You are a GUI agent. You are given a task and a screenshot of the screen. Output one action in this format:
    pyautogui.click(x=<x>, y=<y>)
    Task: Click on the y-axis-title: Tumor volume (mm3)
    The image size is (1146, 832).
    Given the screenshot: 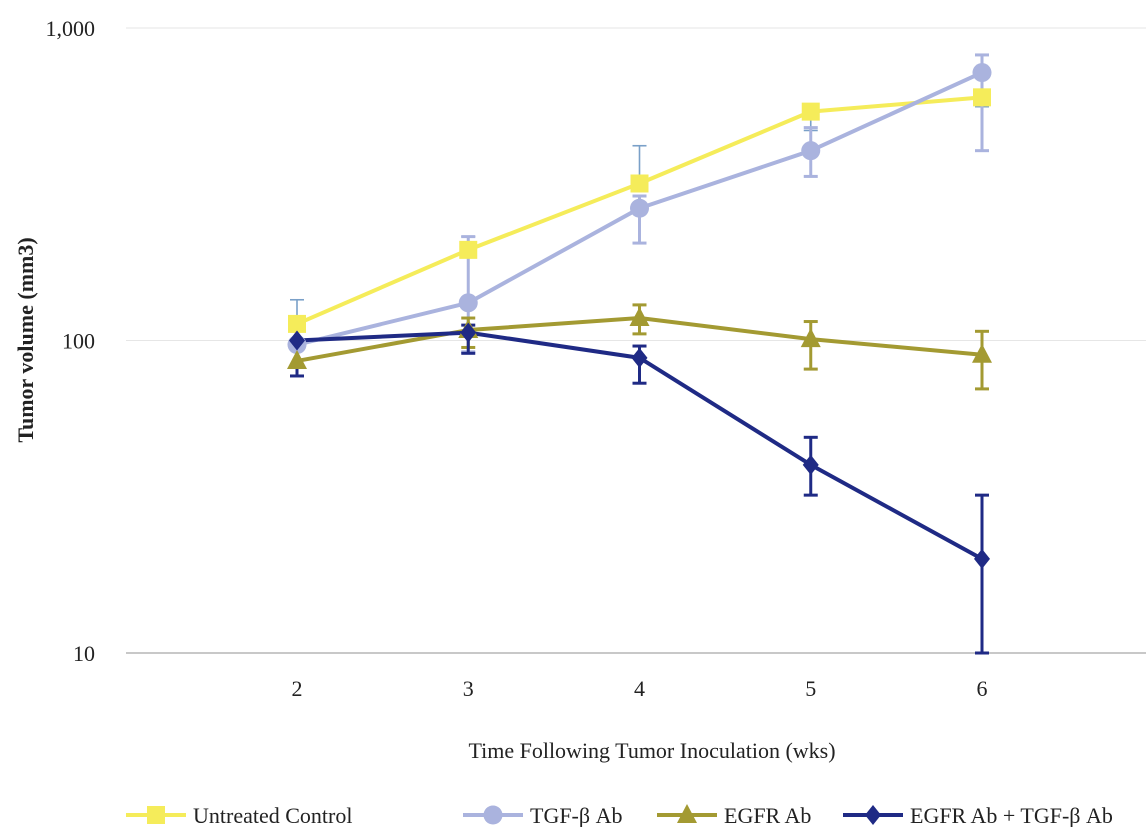 What is the action you would take?
    pyautogui.click(x=25, y=339)
    